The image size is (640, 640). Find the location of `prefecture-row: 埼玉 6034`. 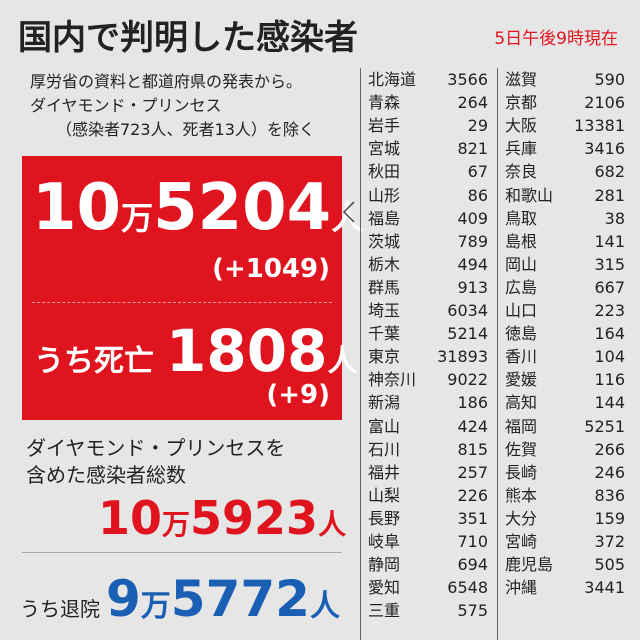

prefecture-row: 埼玉 6034 is located at coordinates (428, 310).